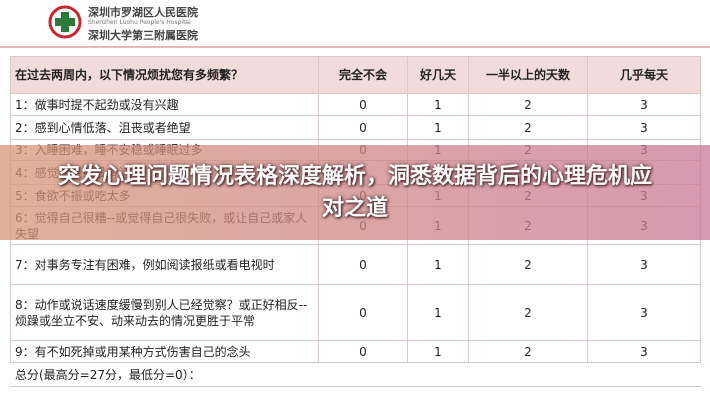  I want to click on column-header: 在过去两周内，以下情况烦扰您有多频繁？, so click(164, 75).